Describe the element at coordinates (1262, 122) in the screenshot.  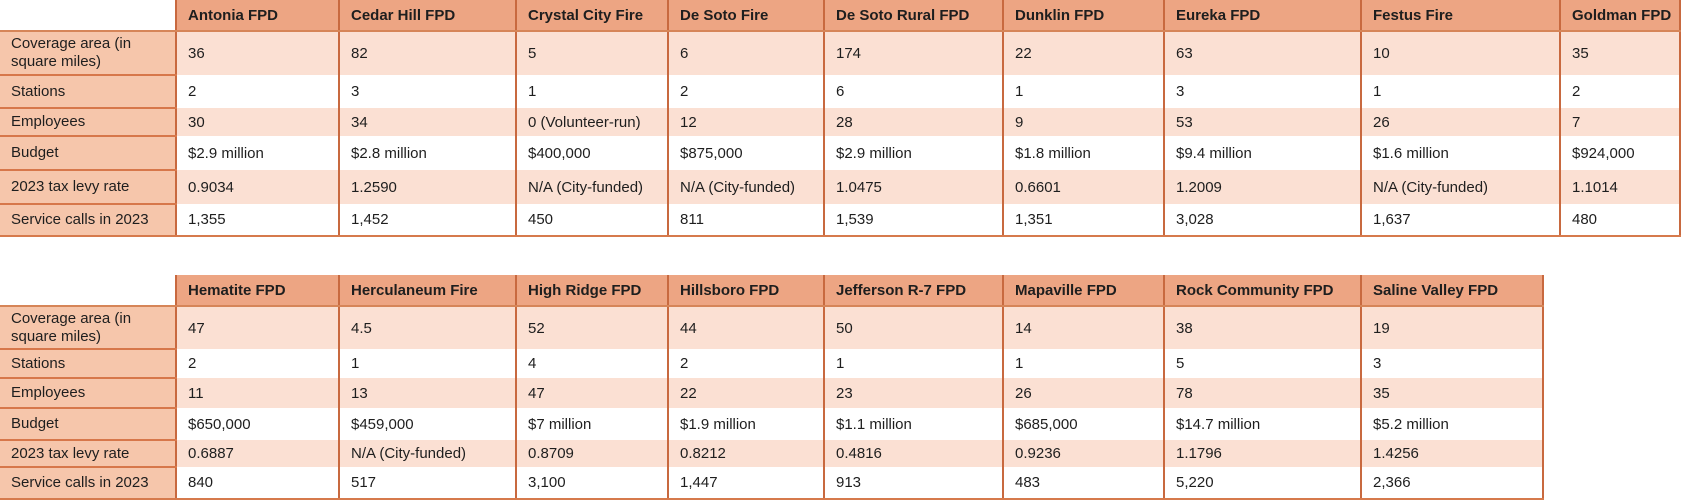
I see `cell: 53` at that location.